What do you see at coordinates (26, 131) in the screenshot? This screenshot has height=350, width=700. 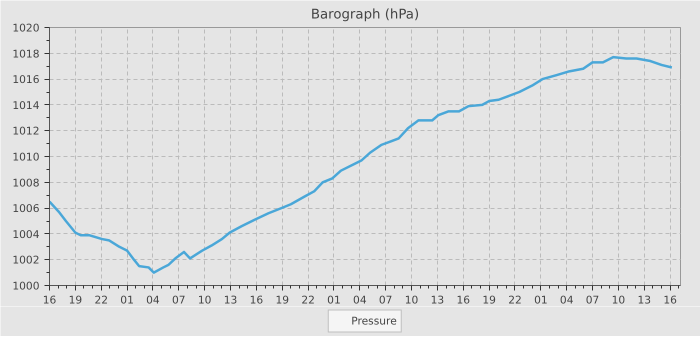 I see `y-tick-label: 1012` at bounding box center [26, 131].